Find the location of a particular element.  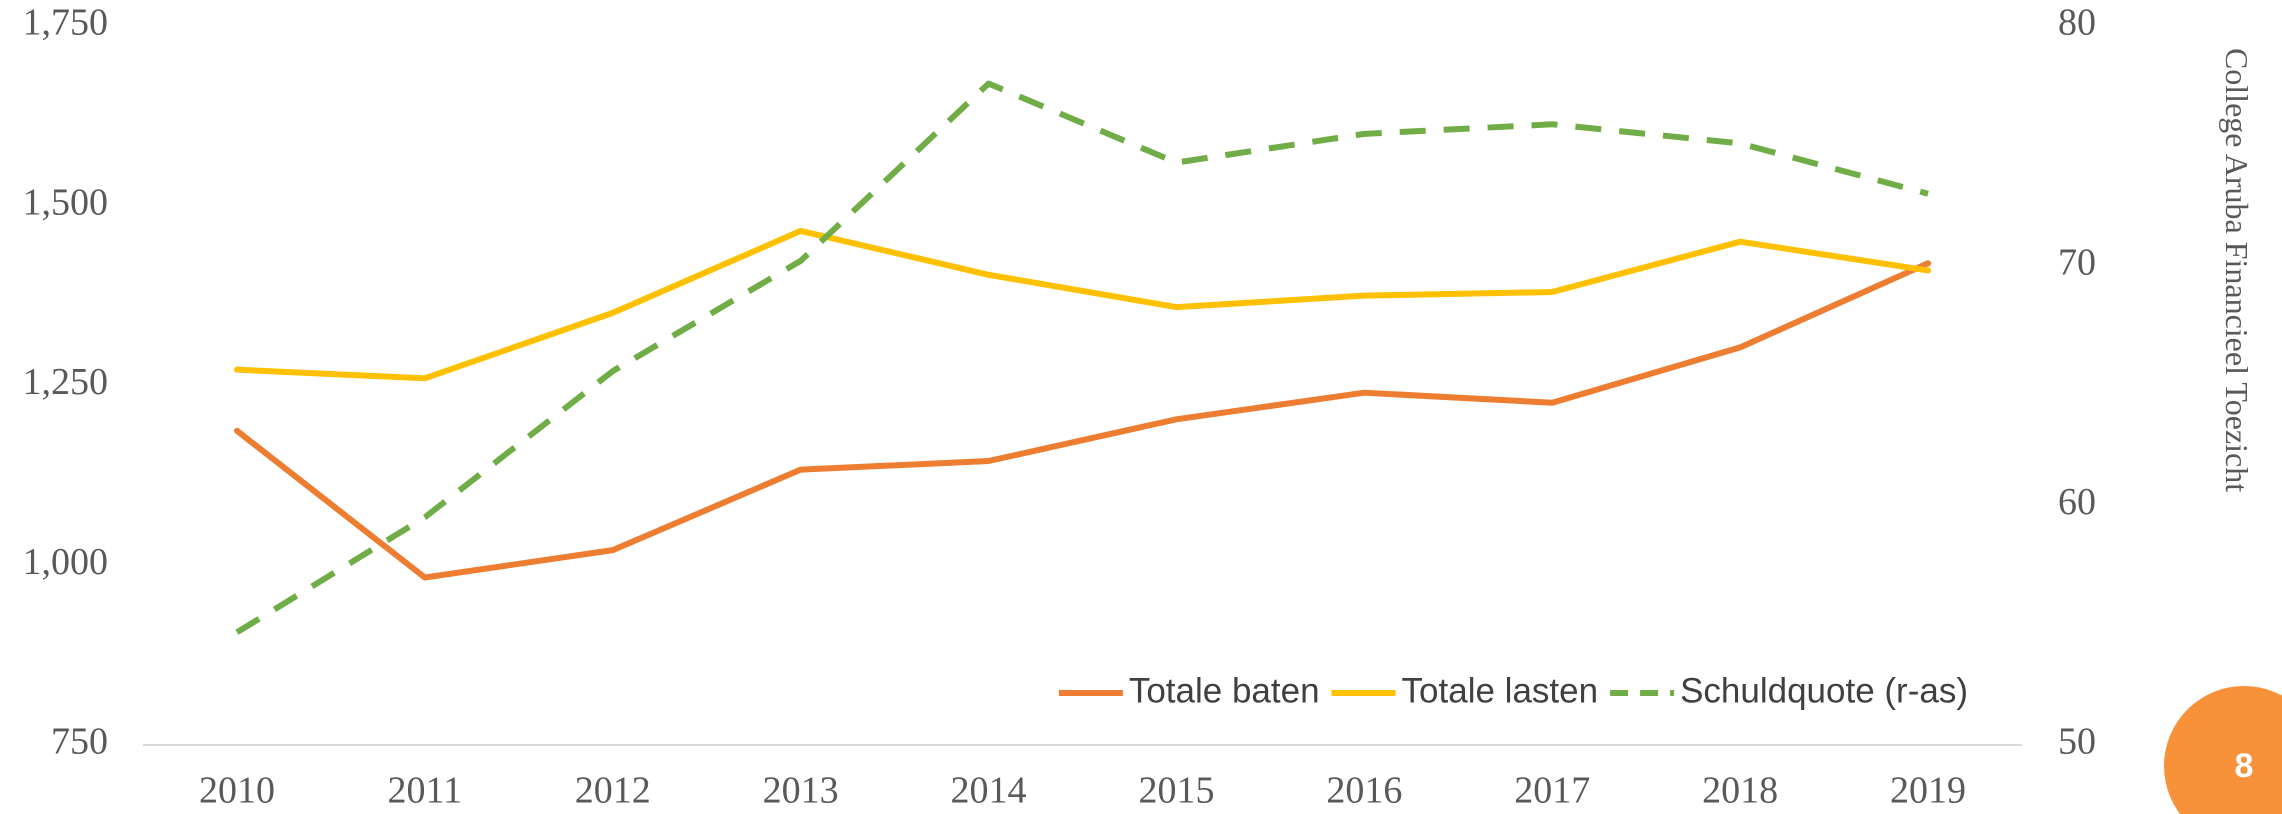

x-tick-label: 2019 is located at coordinates (1928, 791).